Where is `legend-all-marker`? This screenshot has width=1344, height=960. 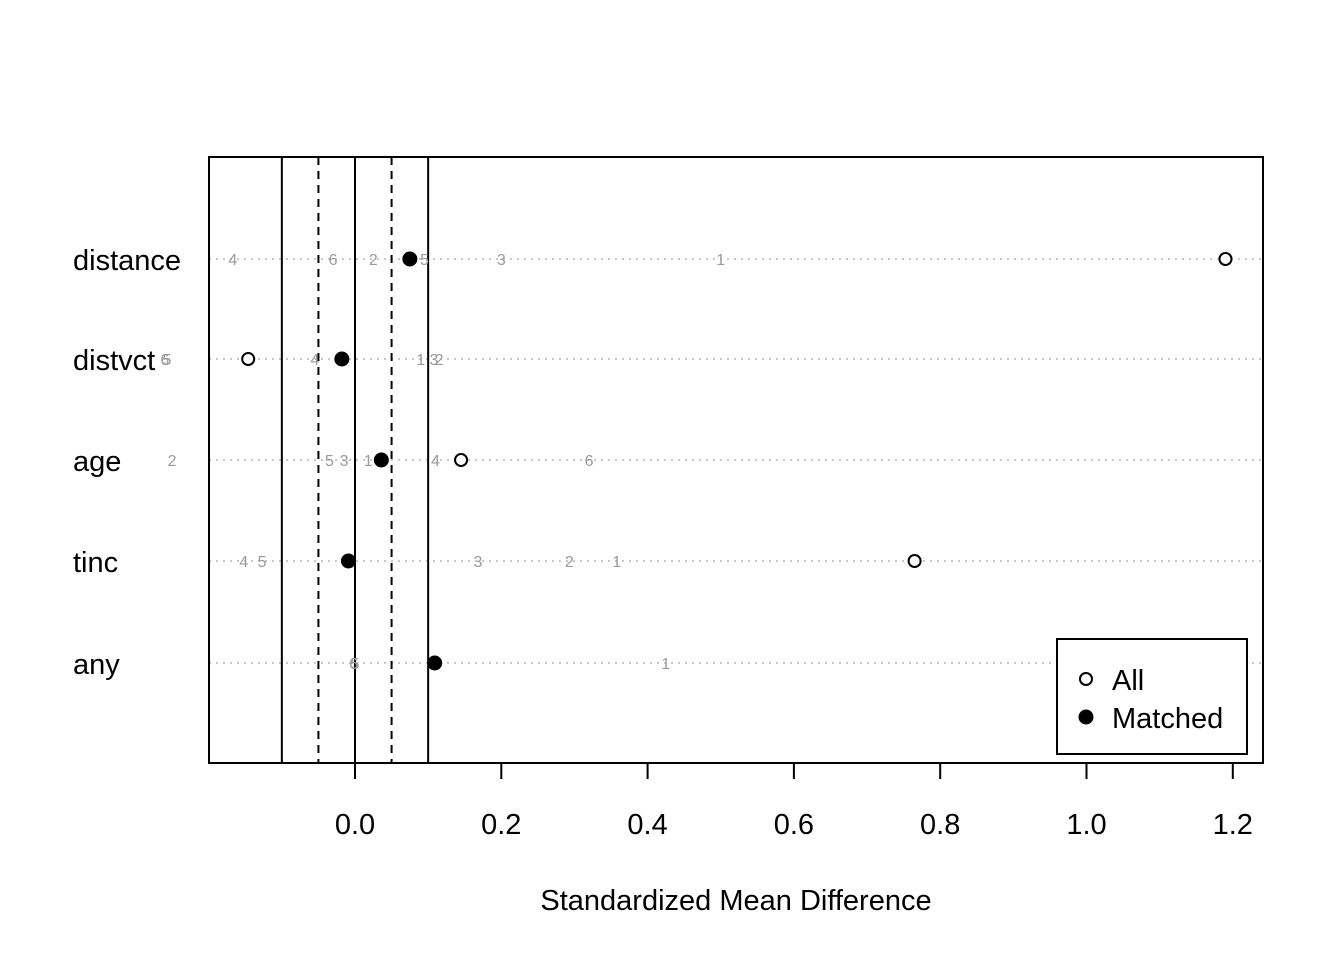 legend-all-marker is located at coordinates (1086, 679).